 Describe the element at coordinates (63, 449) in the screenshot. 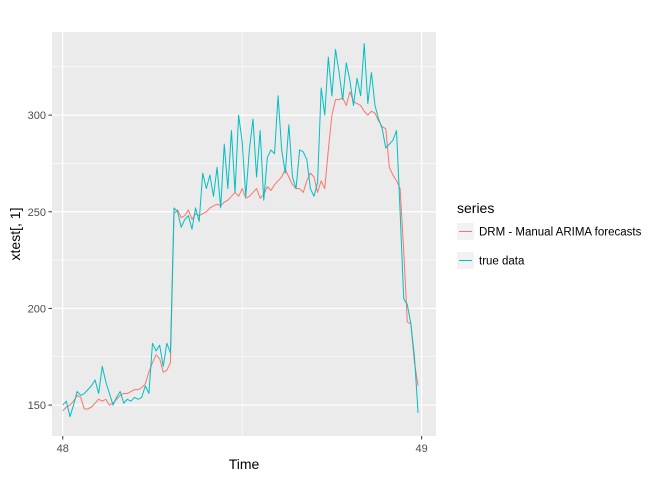

I see `x-tick-label: 48` at that location.